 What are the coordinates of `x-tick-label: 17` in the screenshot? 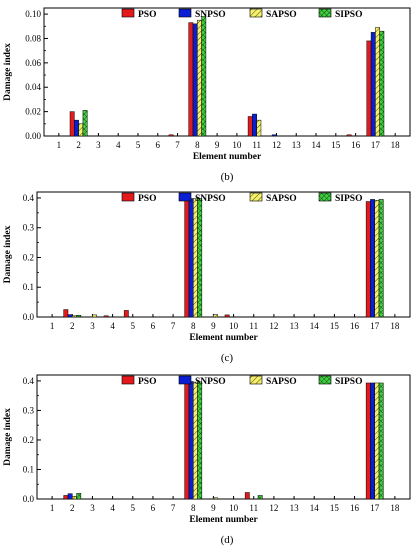 It's located at (376, 145).